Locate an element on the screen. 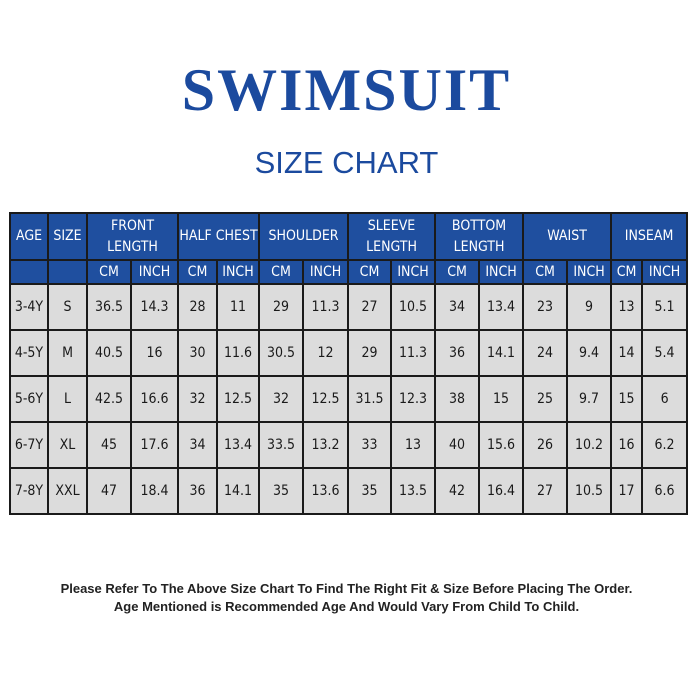 Image resolution: width=693 pixels, height=693 pixels. table-cell: 12.3 is located at coordinates (413, 399).